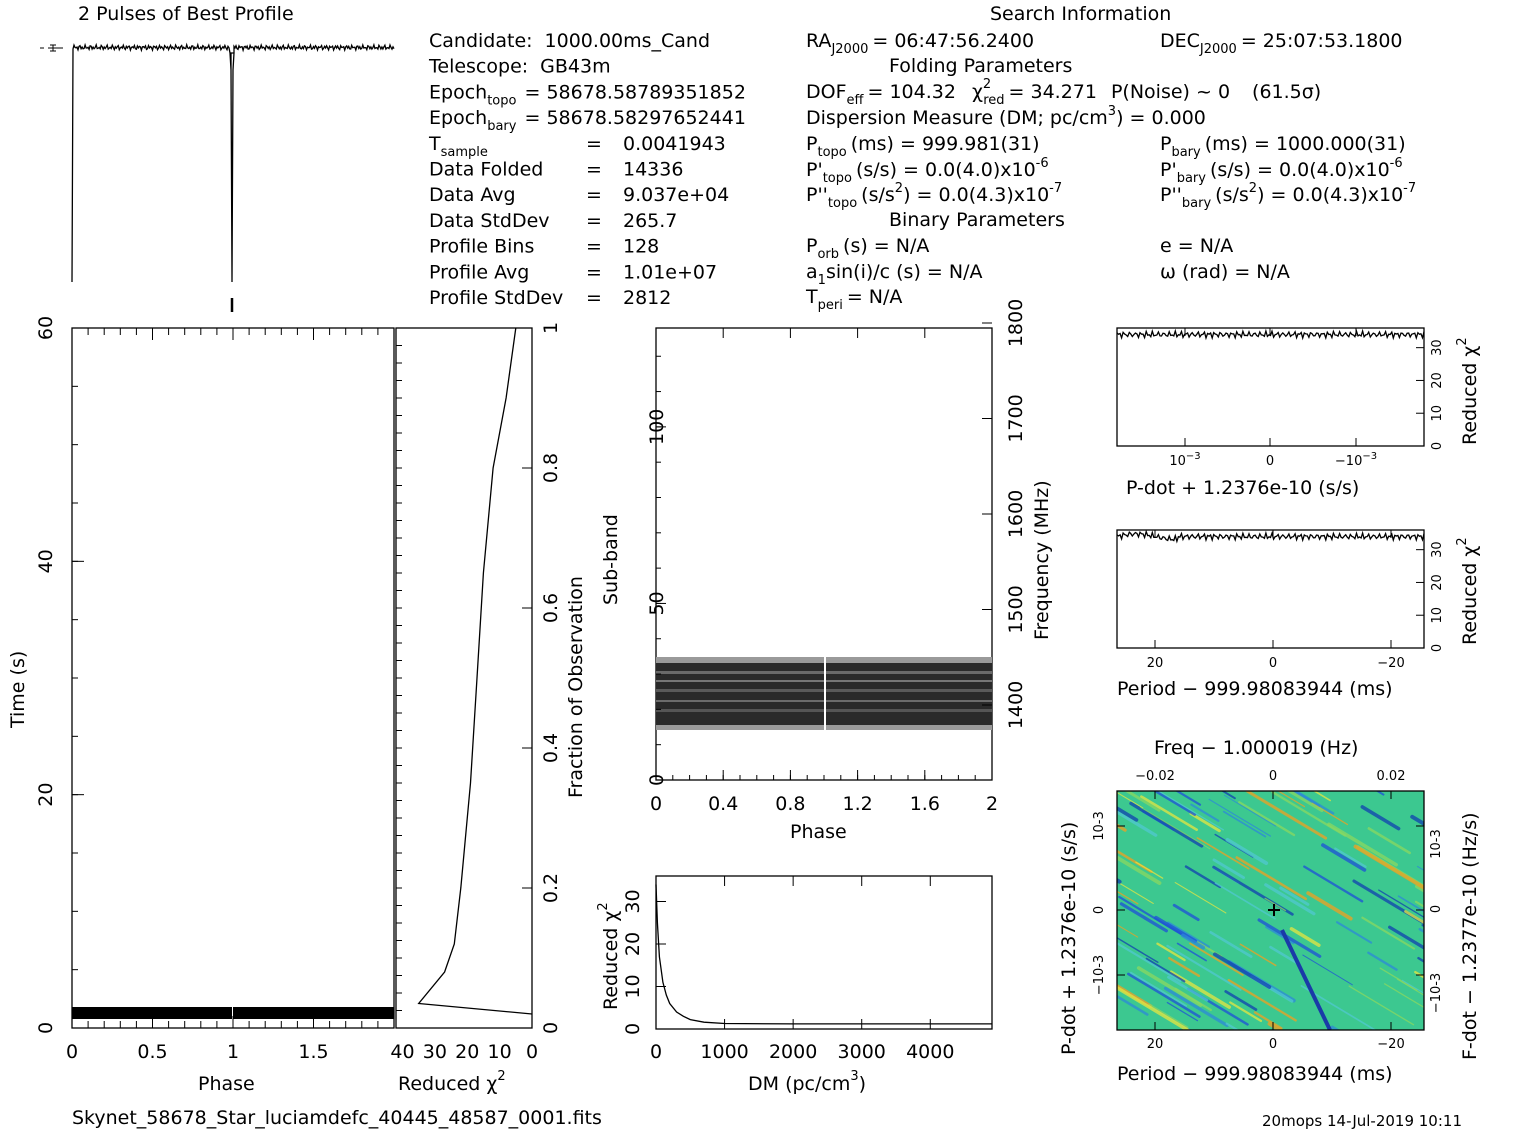  I want to click on tick-label: 50, so click(657, 603).